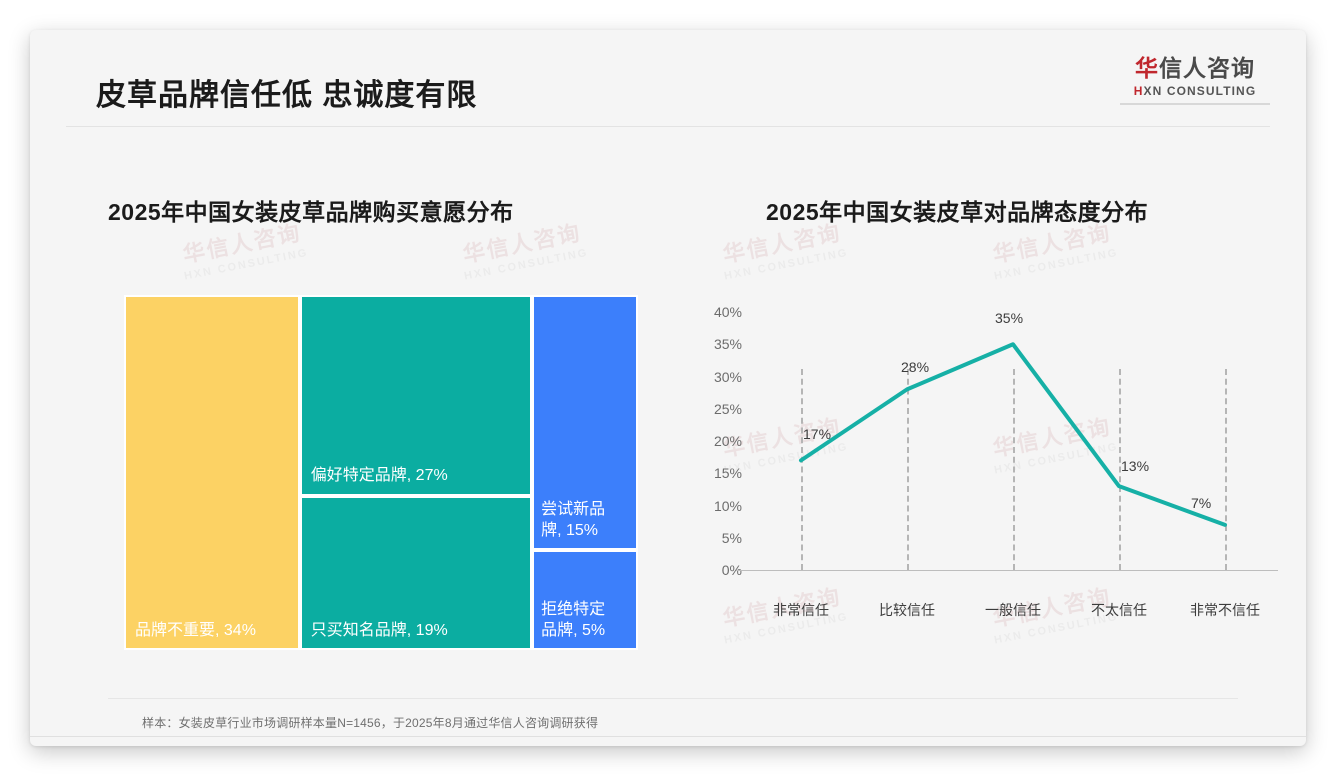  Describe the element at coordinates (379, 630) in the screenshot. I see `treemap-tile-label: 只买知名品牌, 19%` at that location.